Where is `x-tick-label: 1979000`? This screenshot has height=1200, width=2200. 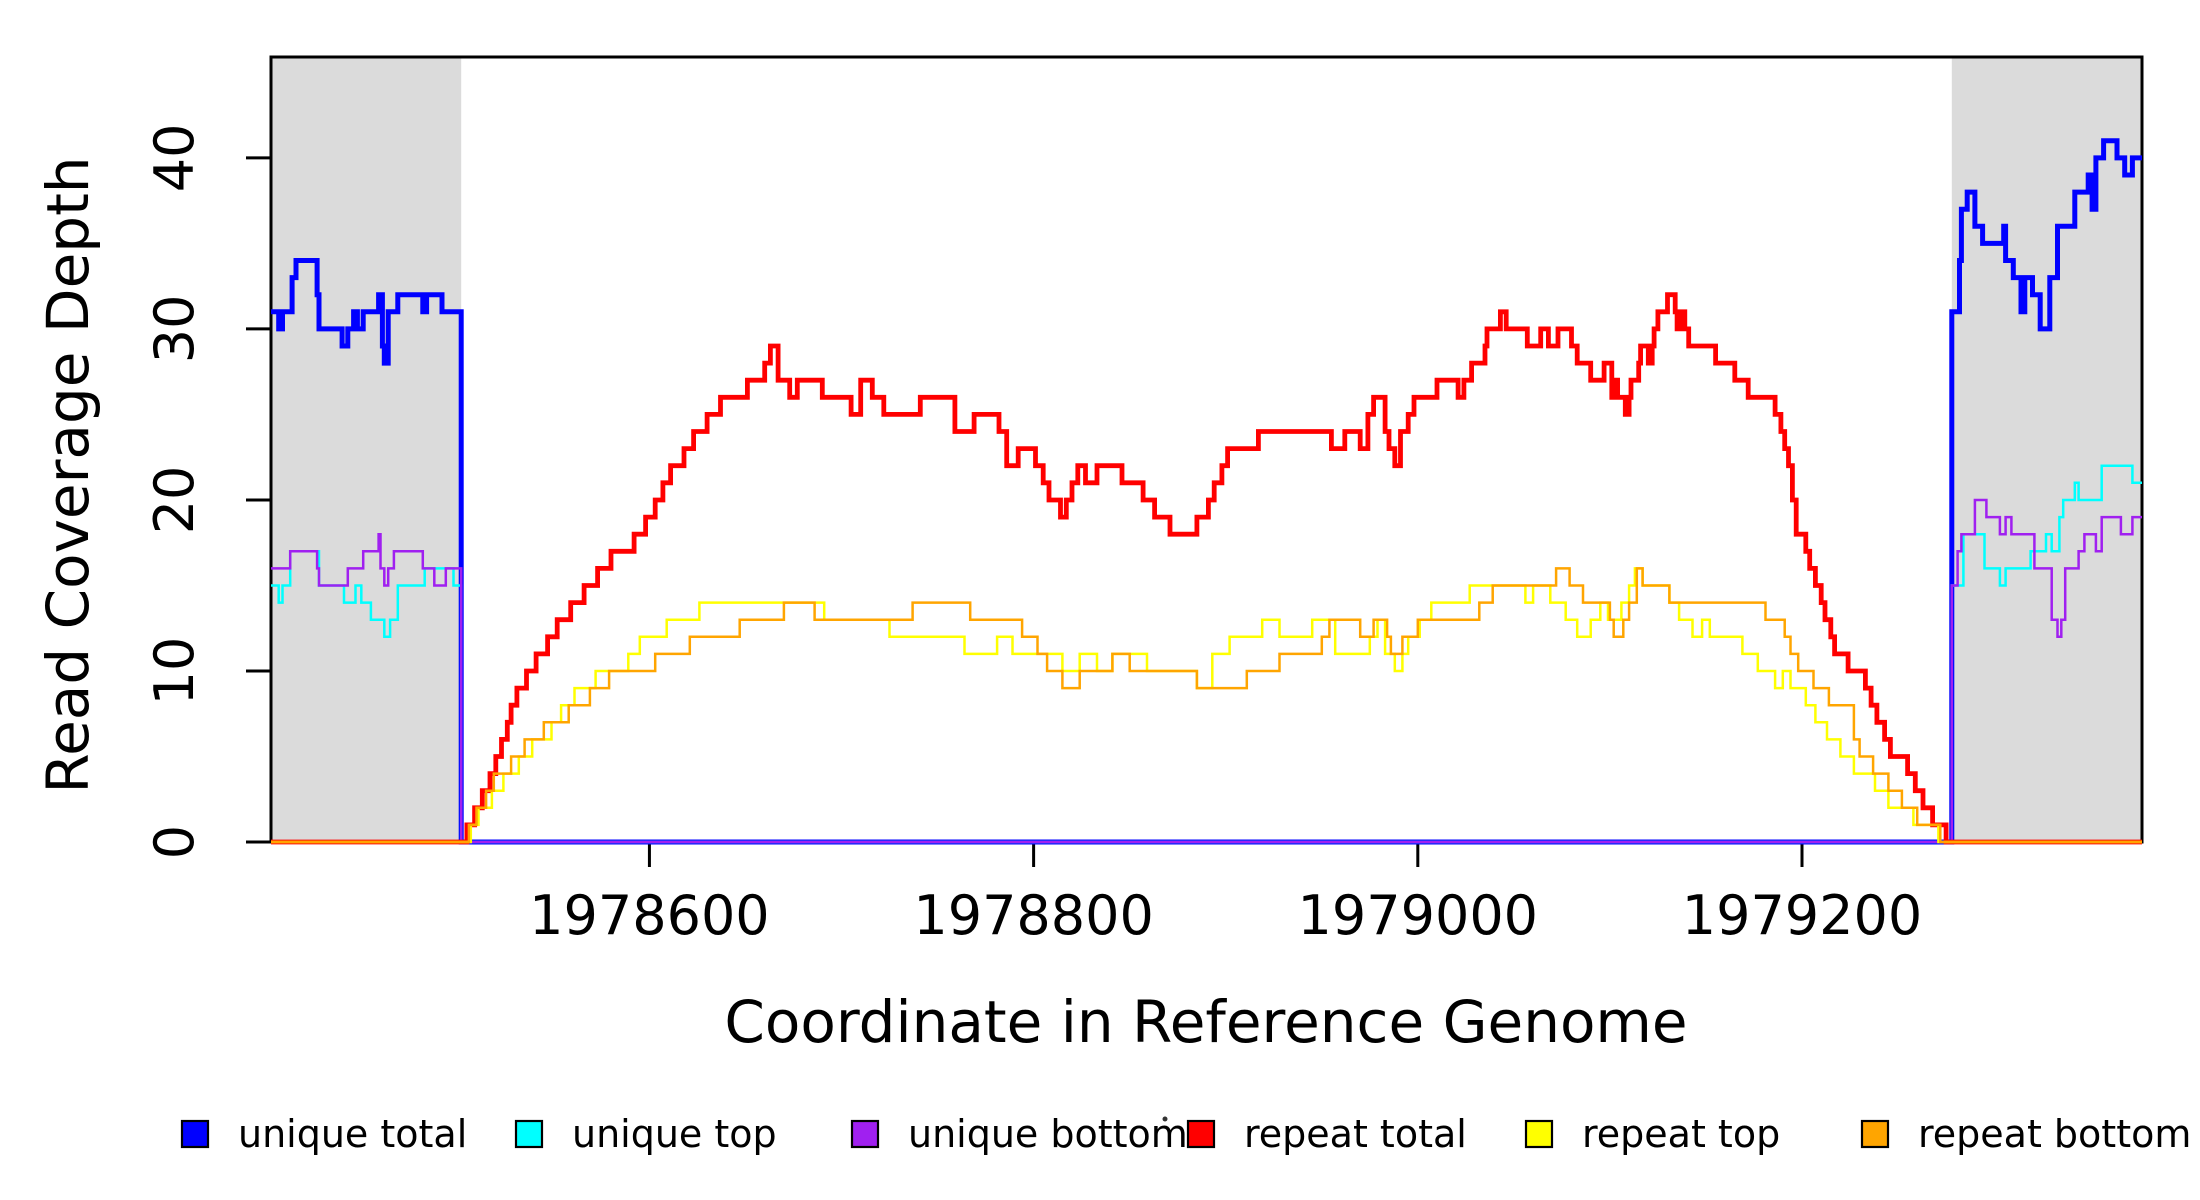 x-tick-label: 1979000 is located at coordinates (1418, 915).